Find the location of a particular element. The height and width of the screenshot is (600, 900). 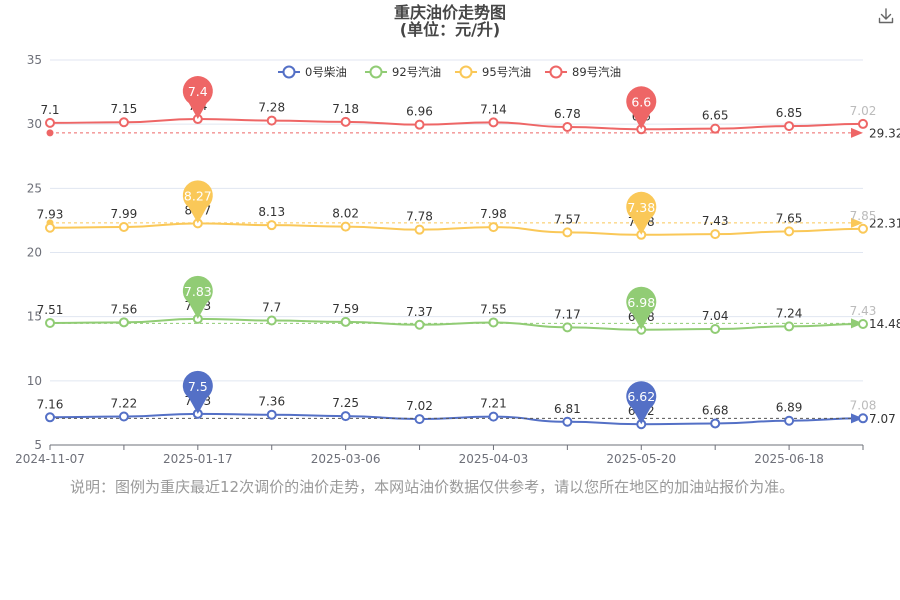

series-1-average-arrow is located at coordinates (857, 323).